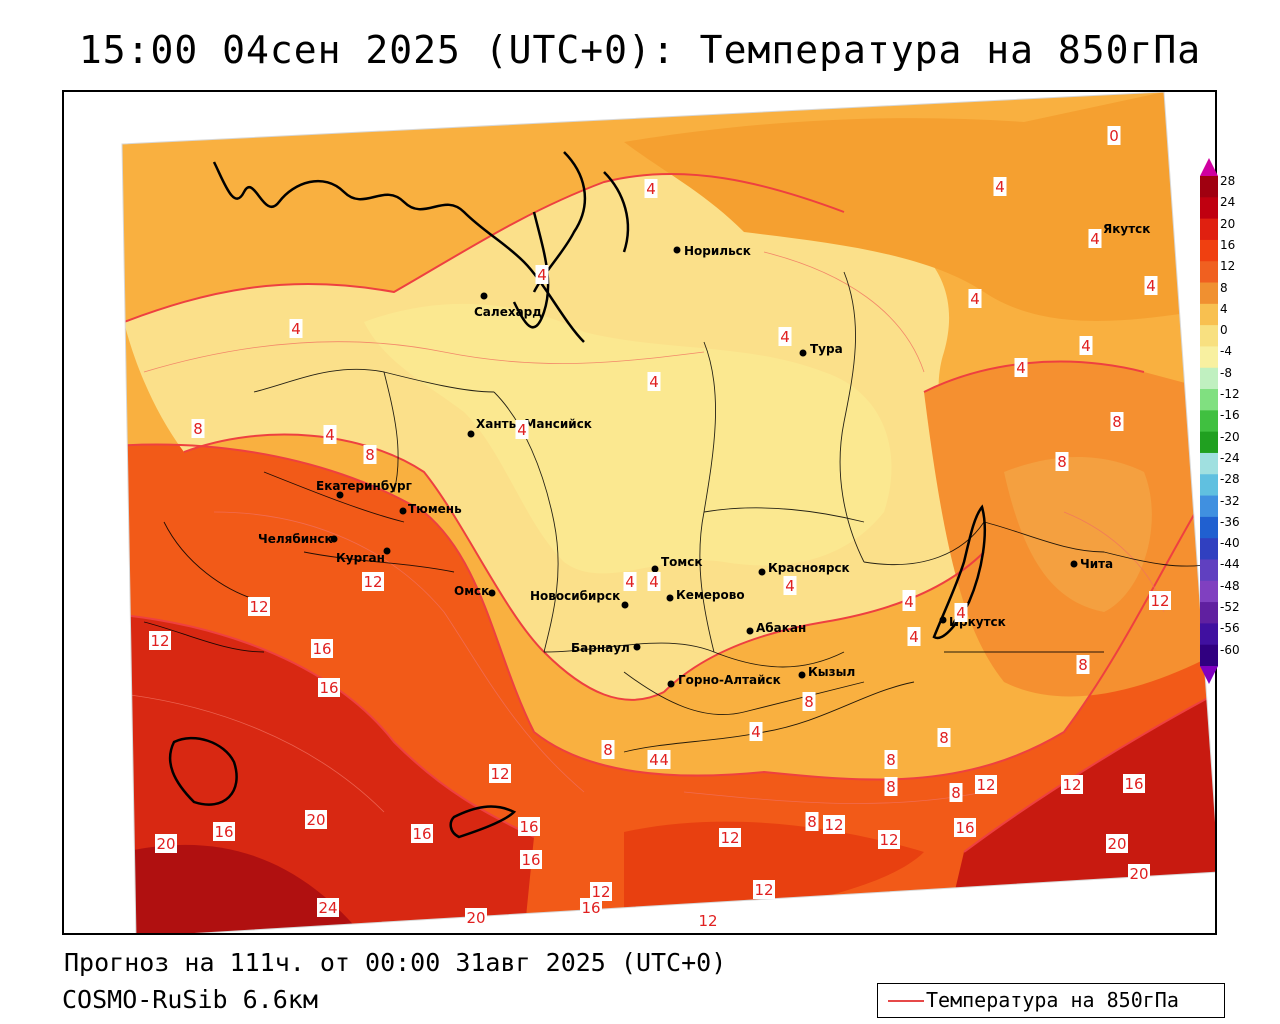 The width and height of the screenshot is (1280, 1024). What do you see at coordinates (724, 680) in the screenshot?
I see `city-gorno-altaysk: Горно-Алтайск` at bounding box center [724, 680].